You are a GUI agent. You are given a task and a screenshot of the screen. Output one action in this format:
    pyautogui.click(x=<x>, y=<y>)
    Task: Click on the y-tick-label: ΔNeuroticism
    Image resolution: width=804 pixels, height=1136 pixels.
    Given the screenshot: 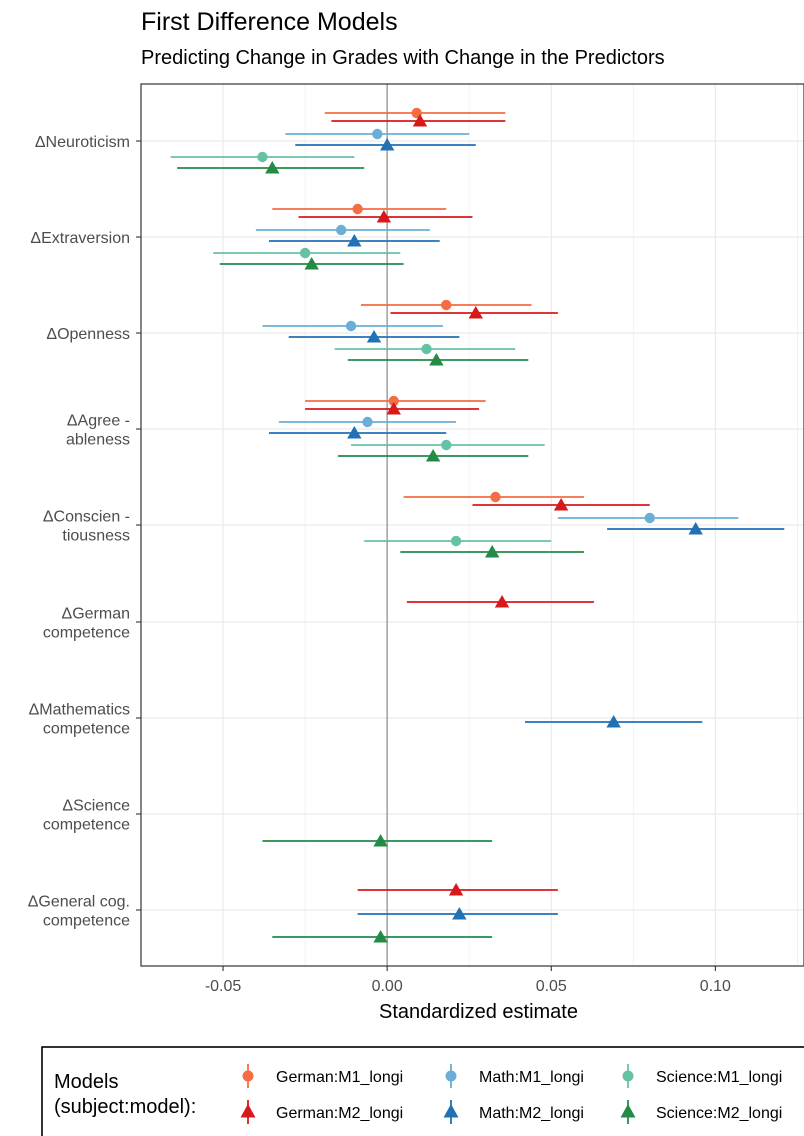 What is the action you would take?
    pyautogui.click(x=82, y=142)
    